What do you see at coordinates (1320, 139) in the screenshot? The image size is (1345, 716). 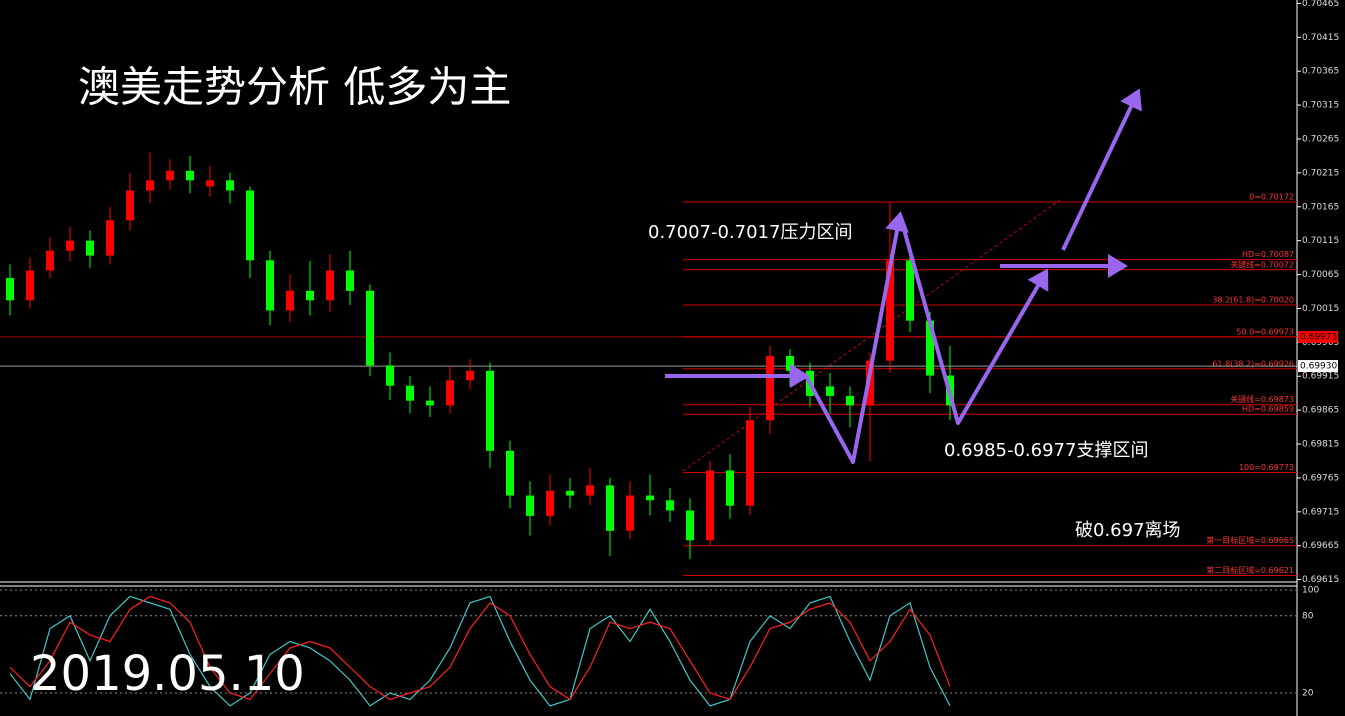 I see `y-tick-label: 0.70265` at bounding box center [1320, 139].